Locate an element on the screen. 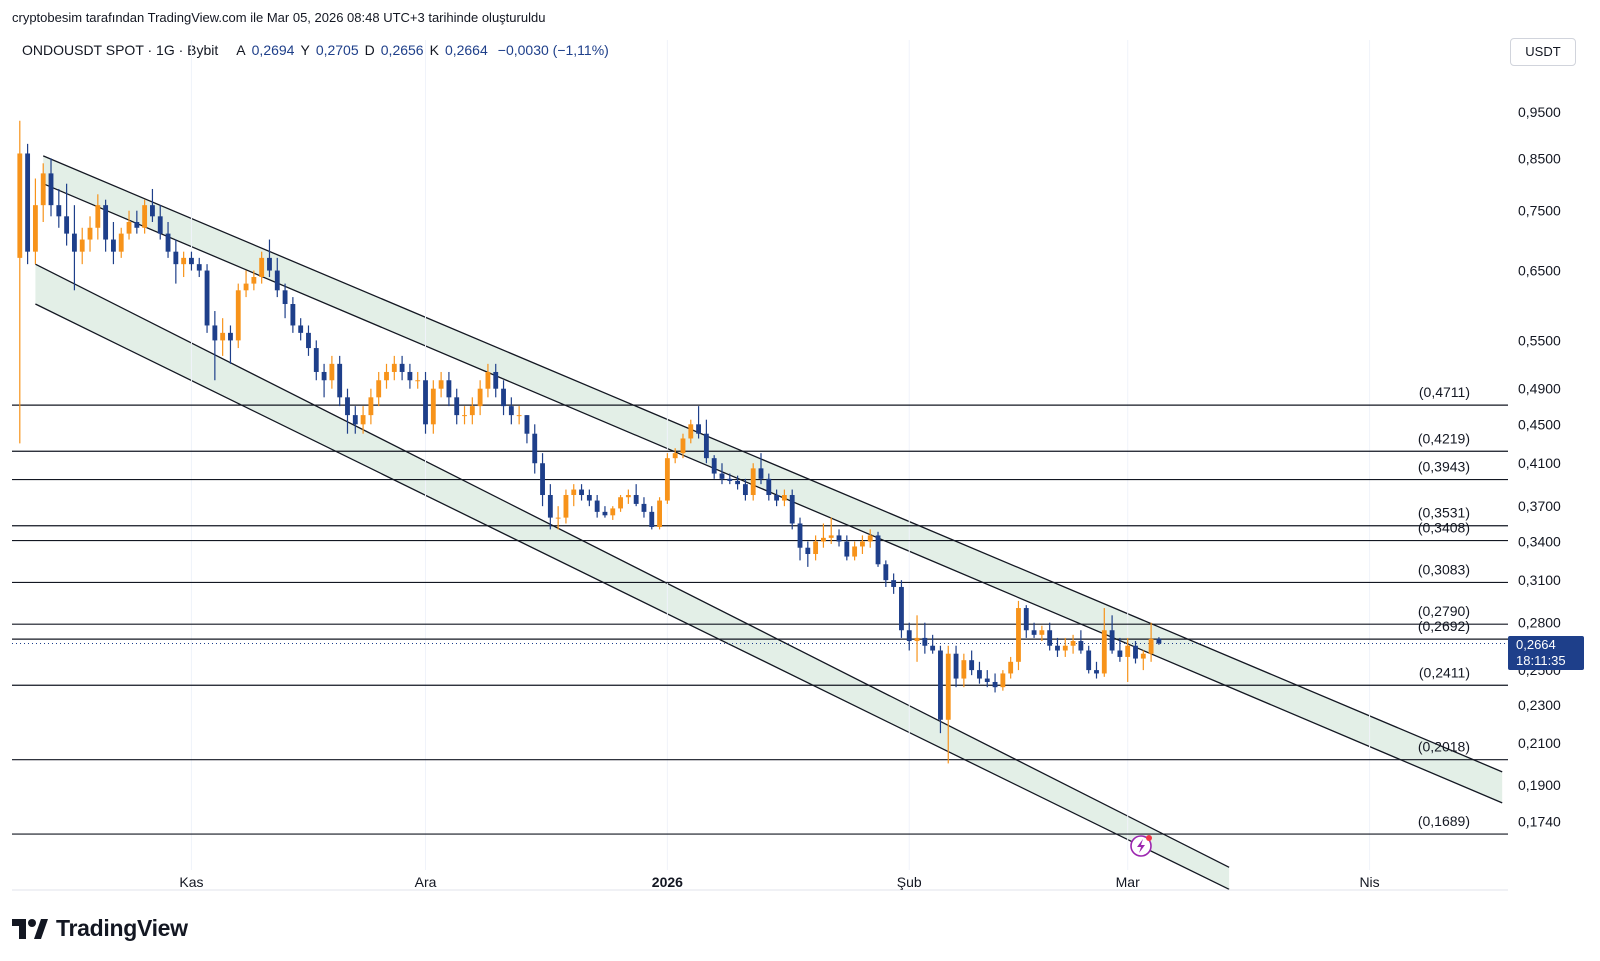  level-label: (0,3408) is located at coordinates (1444, 528).